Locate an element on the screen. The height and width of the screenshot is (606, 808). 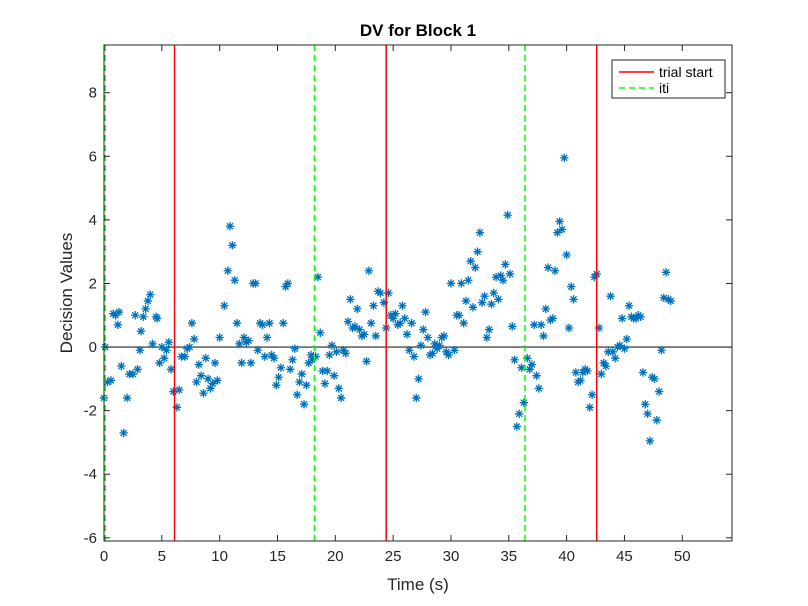
x-tick-label: 20 is located at coordinates (335, 556).